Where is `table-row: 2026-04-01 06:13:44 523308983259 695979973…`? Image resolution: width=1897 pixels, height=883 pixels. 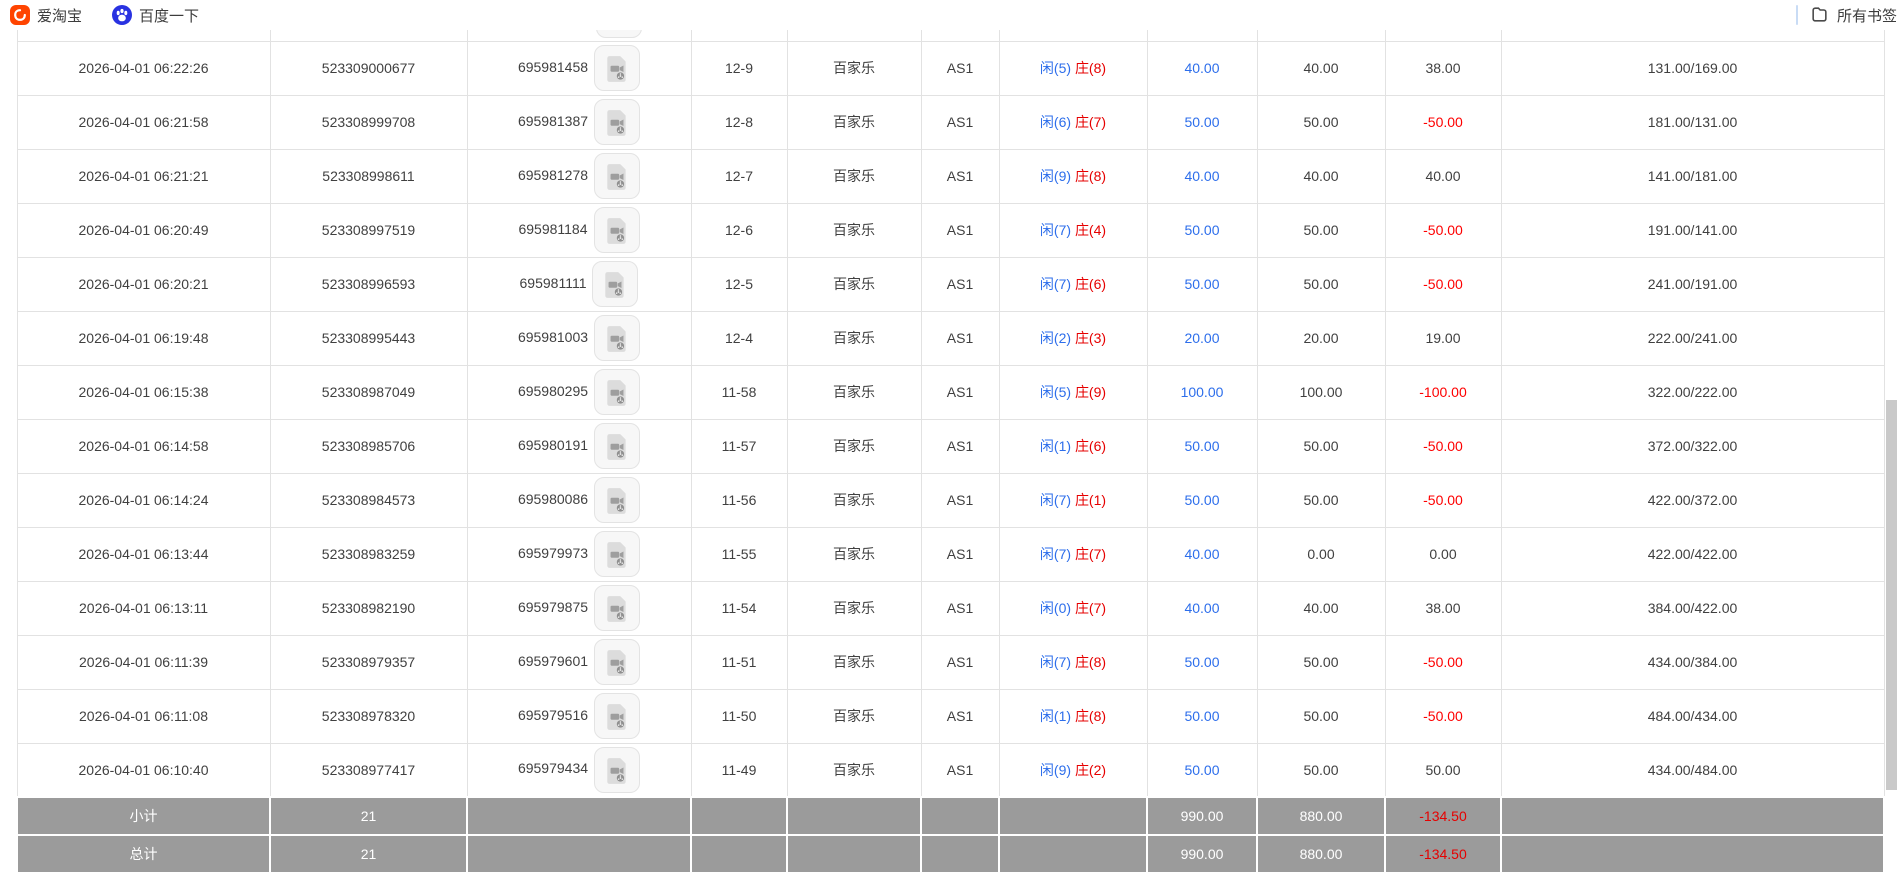 table-row: 2026-04-01 06:13:44 523308983259 695979973… is located at coordinates (950, 554).